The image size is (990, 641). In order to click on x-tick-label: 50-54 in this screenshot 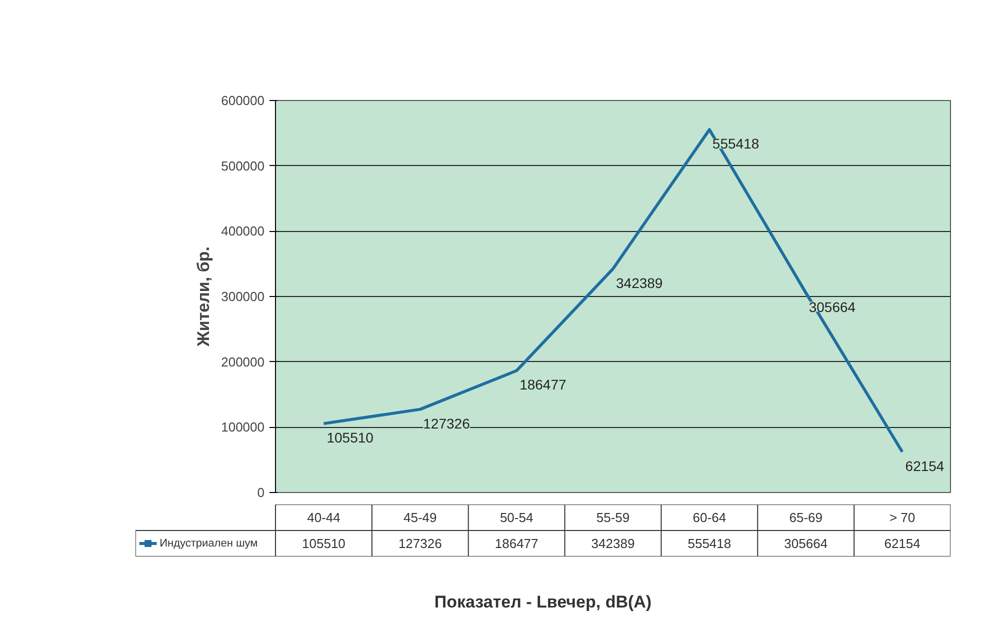, I will do `click(517, 517)`.